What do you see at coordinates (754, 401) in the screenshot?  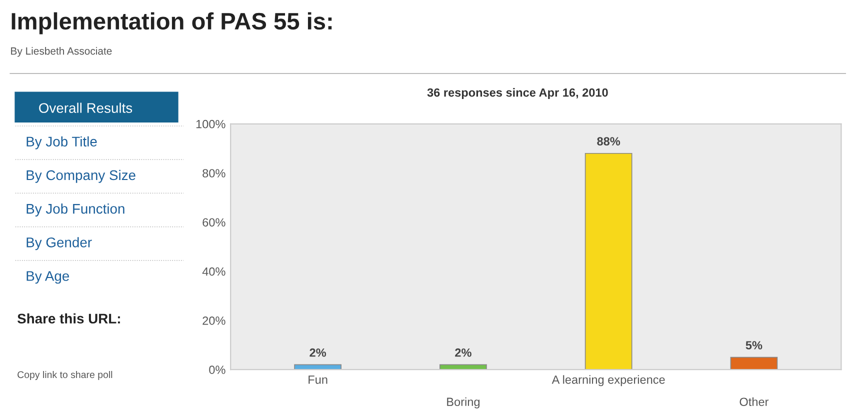 I see `x-tick-label: Other` at bounding box center [754, 401].